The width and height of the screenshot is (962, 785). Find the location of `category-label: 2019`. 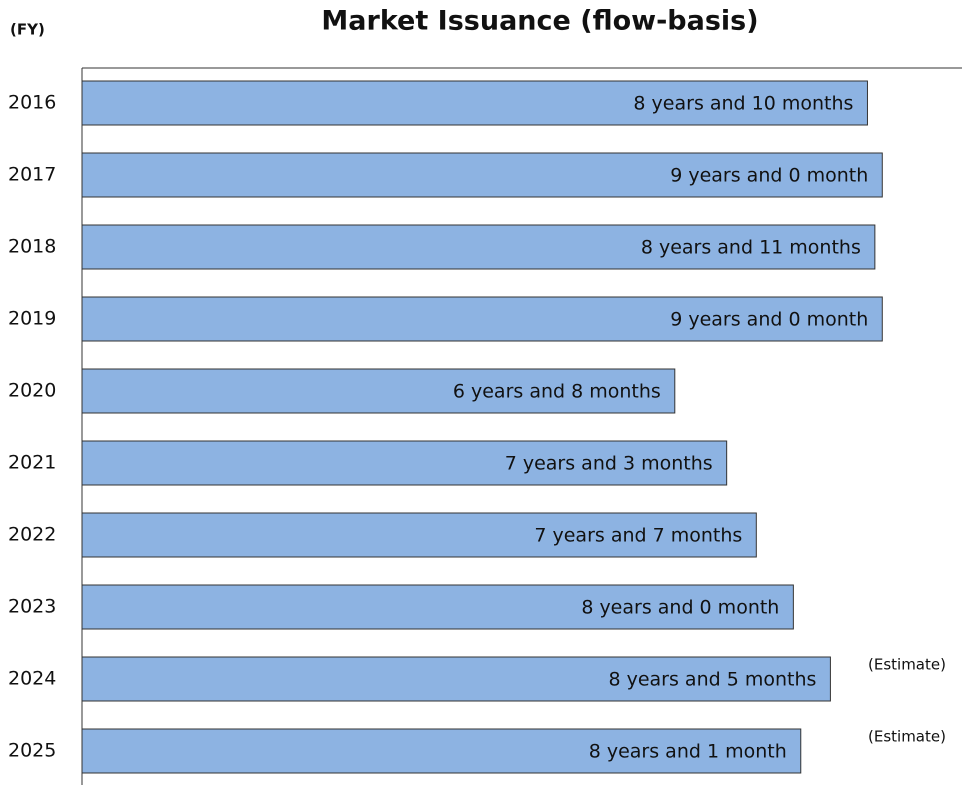

category-label: 2019 is located at coordinates (32, 319).